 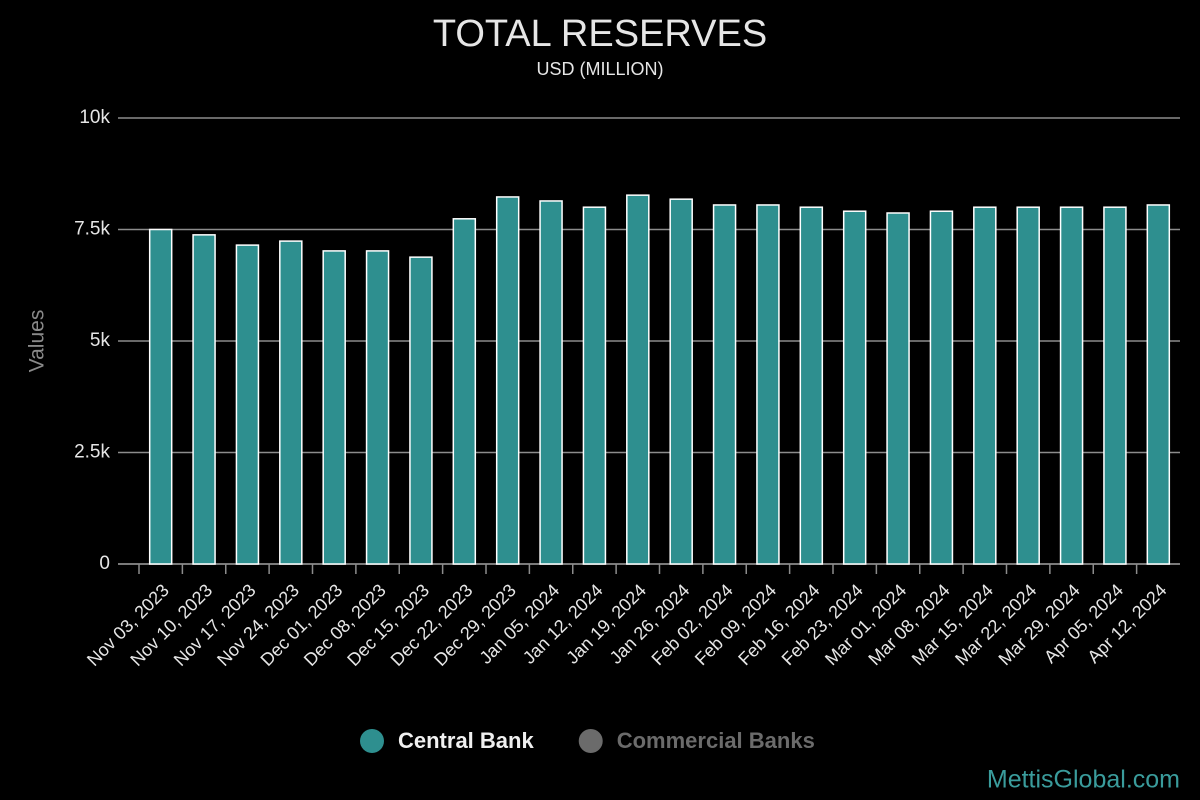 I want to click on y-tick-label: 7.5k, so click(x=92, y=229).